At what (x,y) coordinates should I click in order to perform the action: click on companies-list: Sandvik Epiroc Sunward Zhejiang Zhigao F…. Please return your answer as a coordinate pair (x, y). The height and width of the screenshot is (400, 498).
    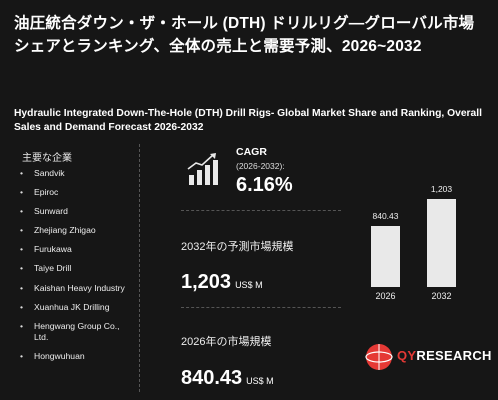
    Looking at the image, I should click on (77, 269).